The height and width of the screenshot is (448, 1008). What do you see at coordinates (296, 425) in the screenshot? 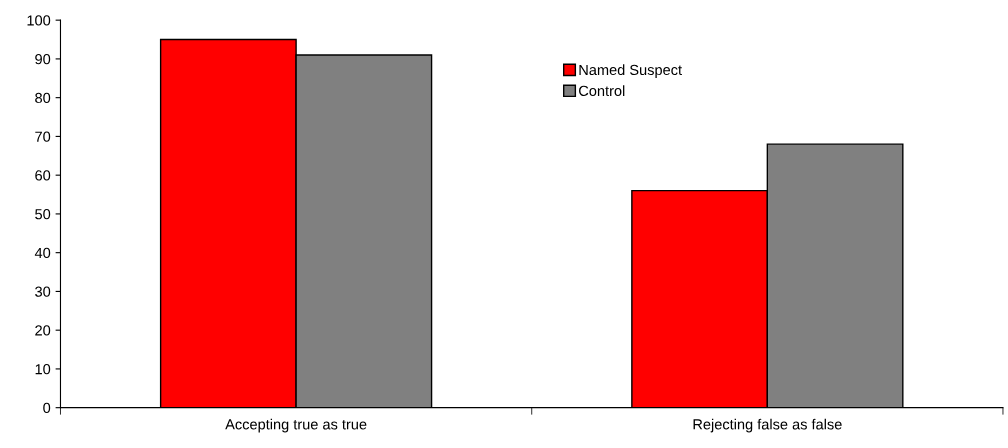
I see `x-tick-label: Accepting true as true` at bounding box center [296, 425].